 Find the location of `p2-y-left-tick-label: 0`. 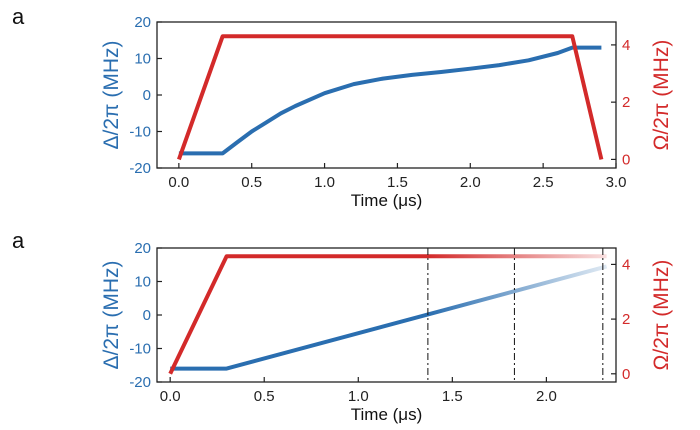

p2-y-left-tick-label: 0 is located at coordinates (147, 315).